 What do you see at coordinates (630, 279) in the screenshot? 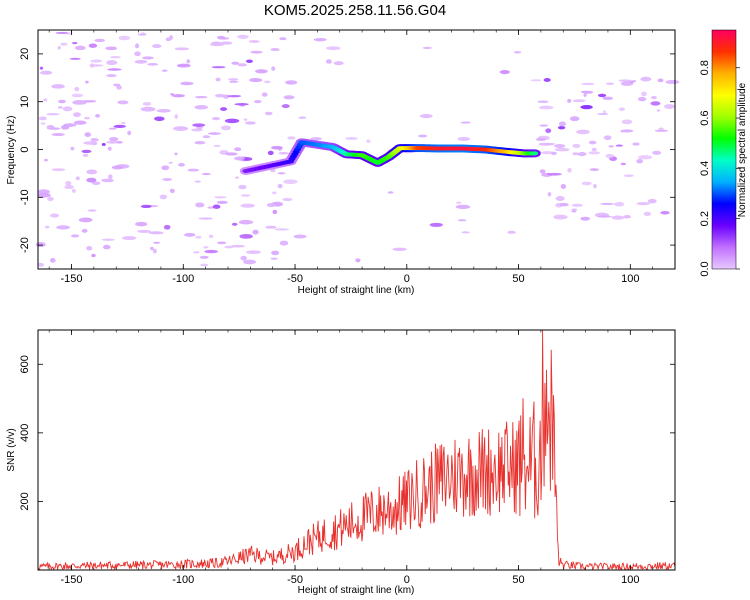
I see `spectrogram-x-tick-label: 100` at bounding box center [630, 279].